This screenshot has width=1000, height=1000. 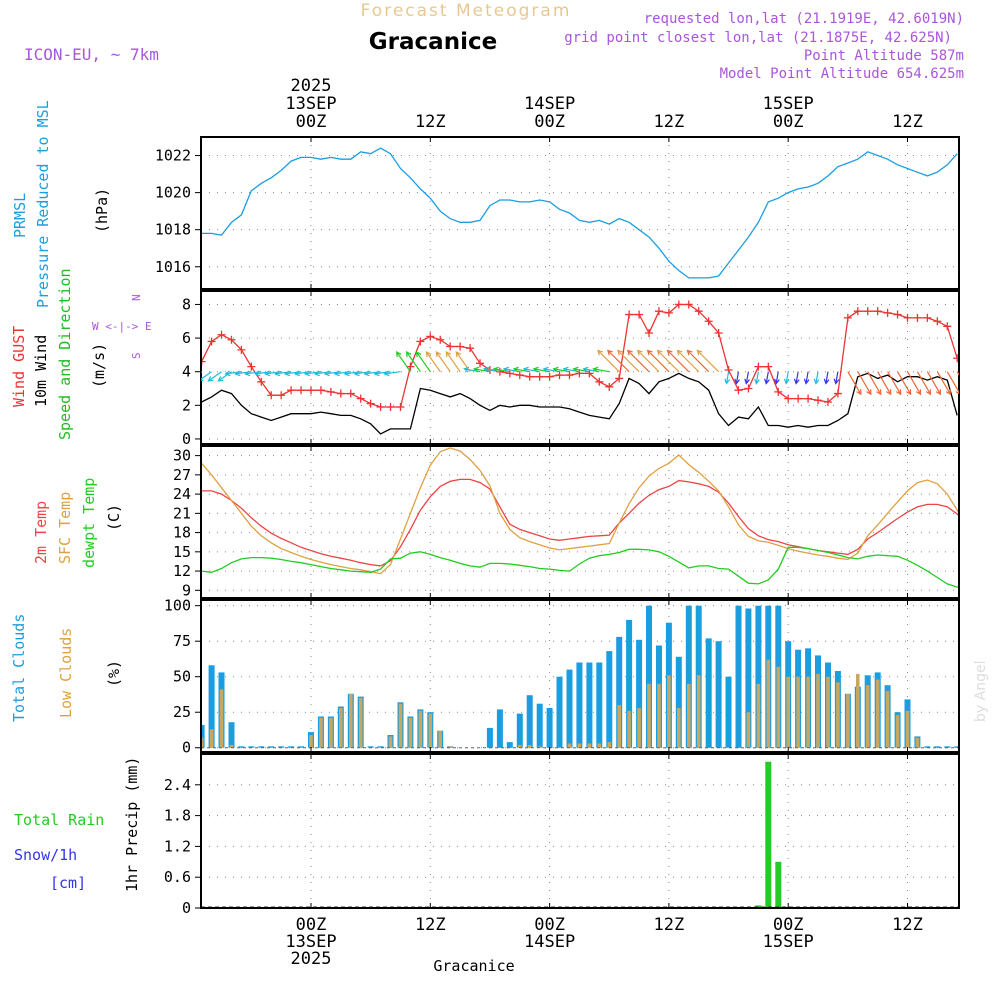 What do you see at coordinates (182, 456) in the screenshot?
I see `temp-ytick-label-7: 30` at bounding box center [182, 456].